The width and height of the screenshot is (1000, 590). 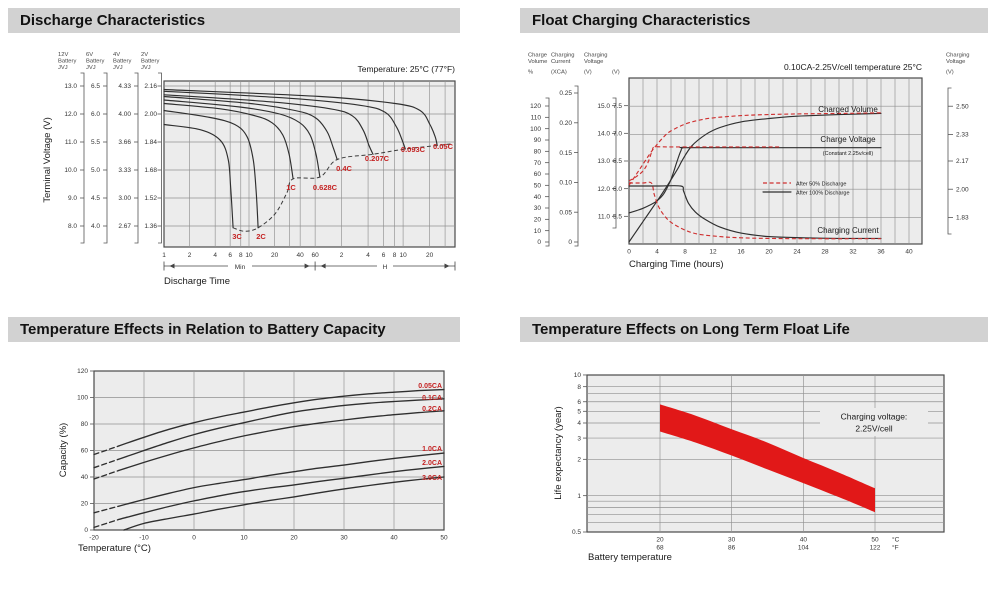 What do you see at coordinates (848, 109) in the screenshot?
I see `caption-charged-volume: Charged Volume` at bounding box center [848, 109].